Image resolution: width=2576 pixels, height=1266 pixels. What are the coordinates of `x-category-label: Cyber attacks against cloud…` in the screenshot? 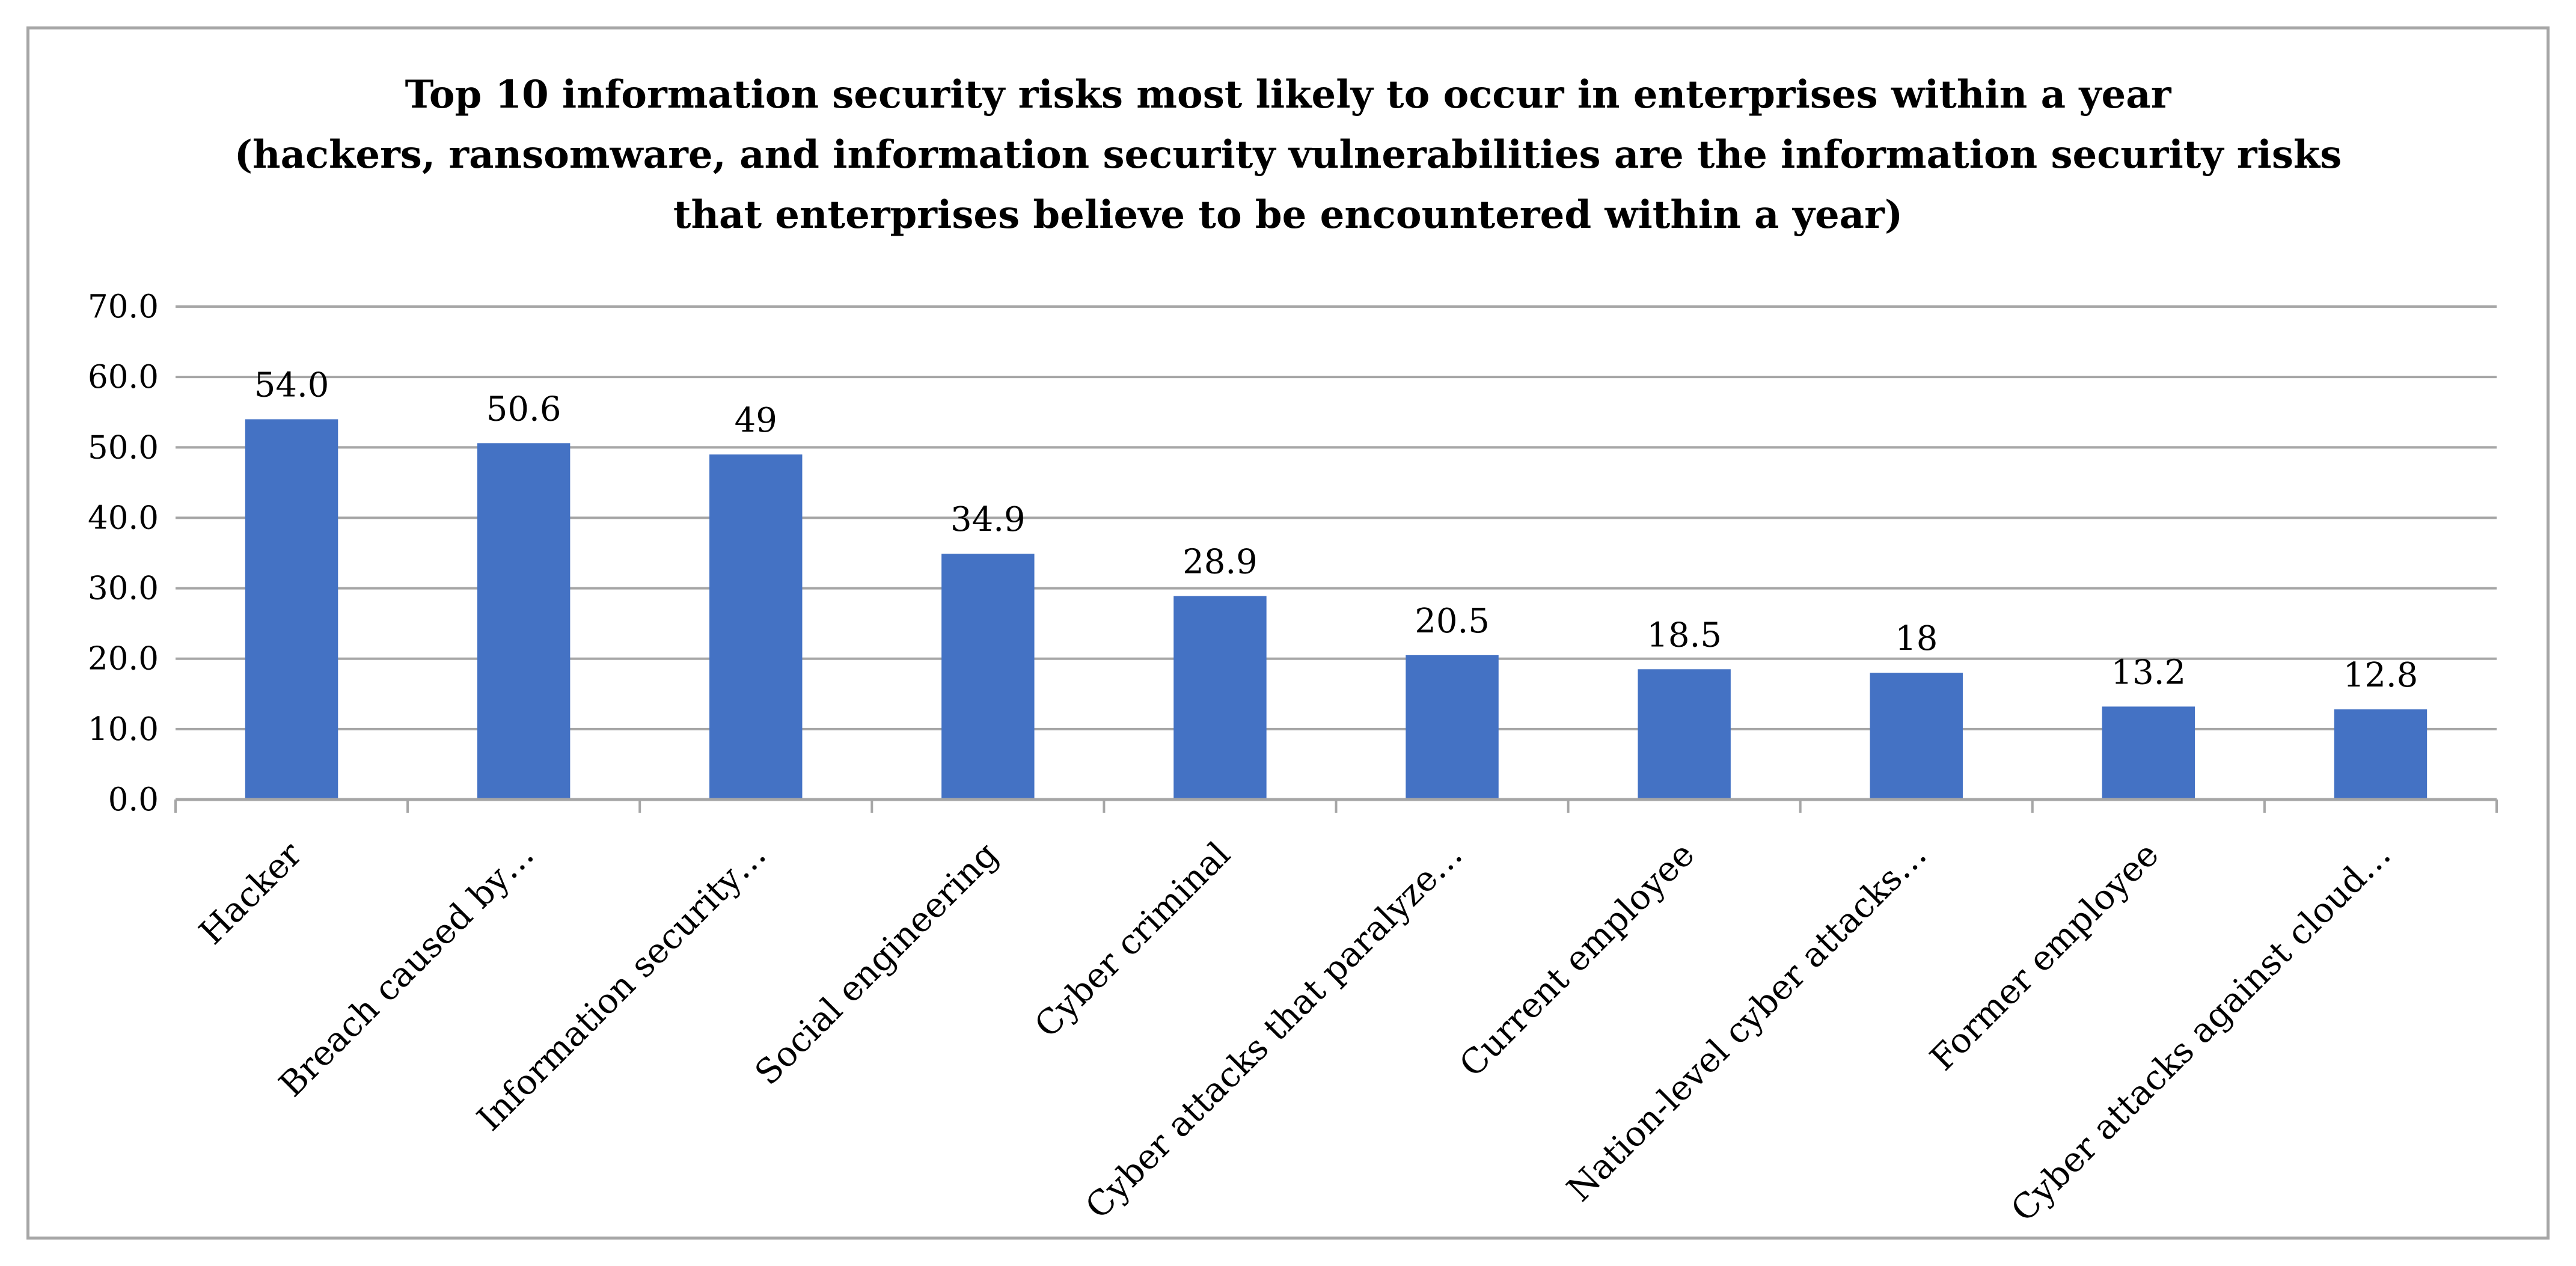 It's located at (2201, 1031).